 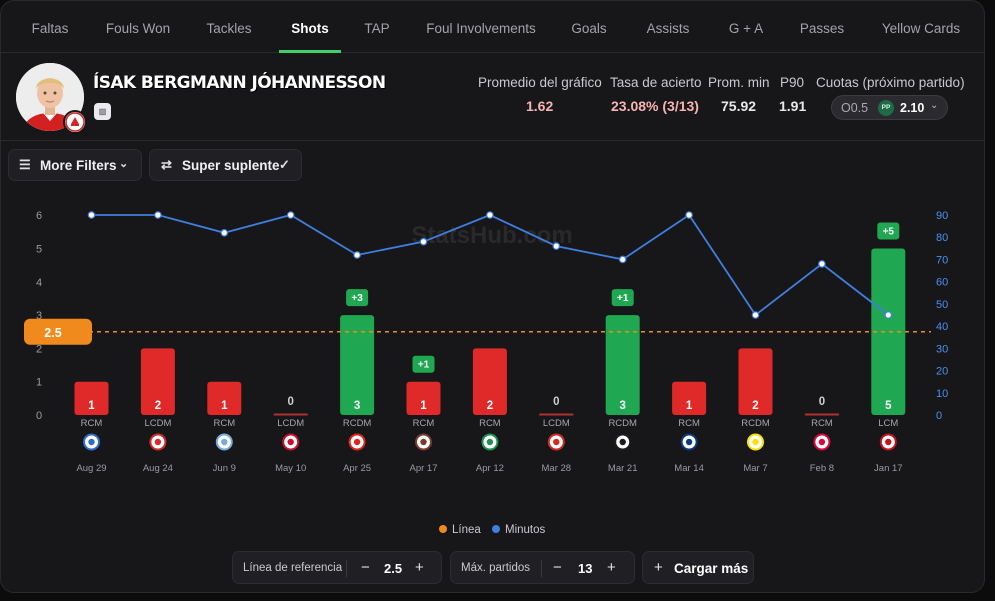 I want to click on x-tick-label: Apr 12, so click(x=490, y=468).